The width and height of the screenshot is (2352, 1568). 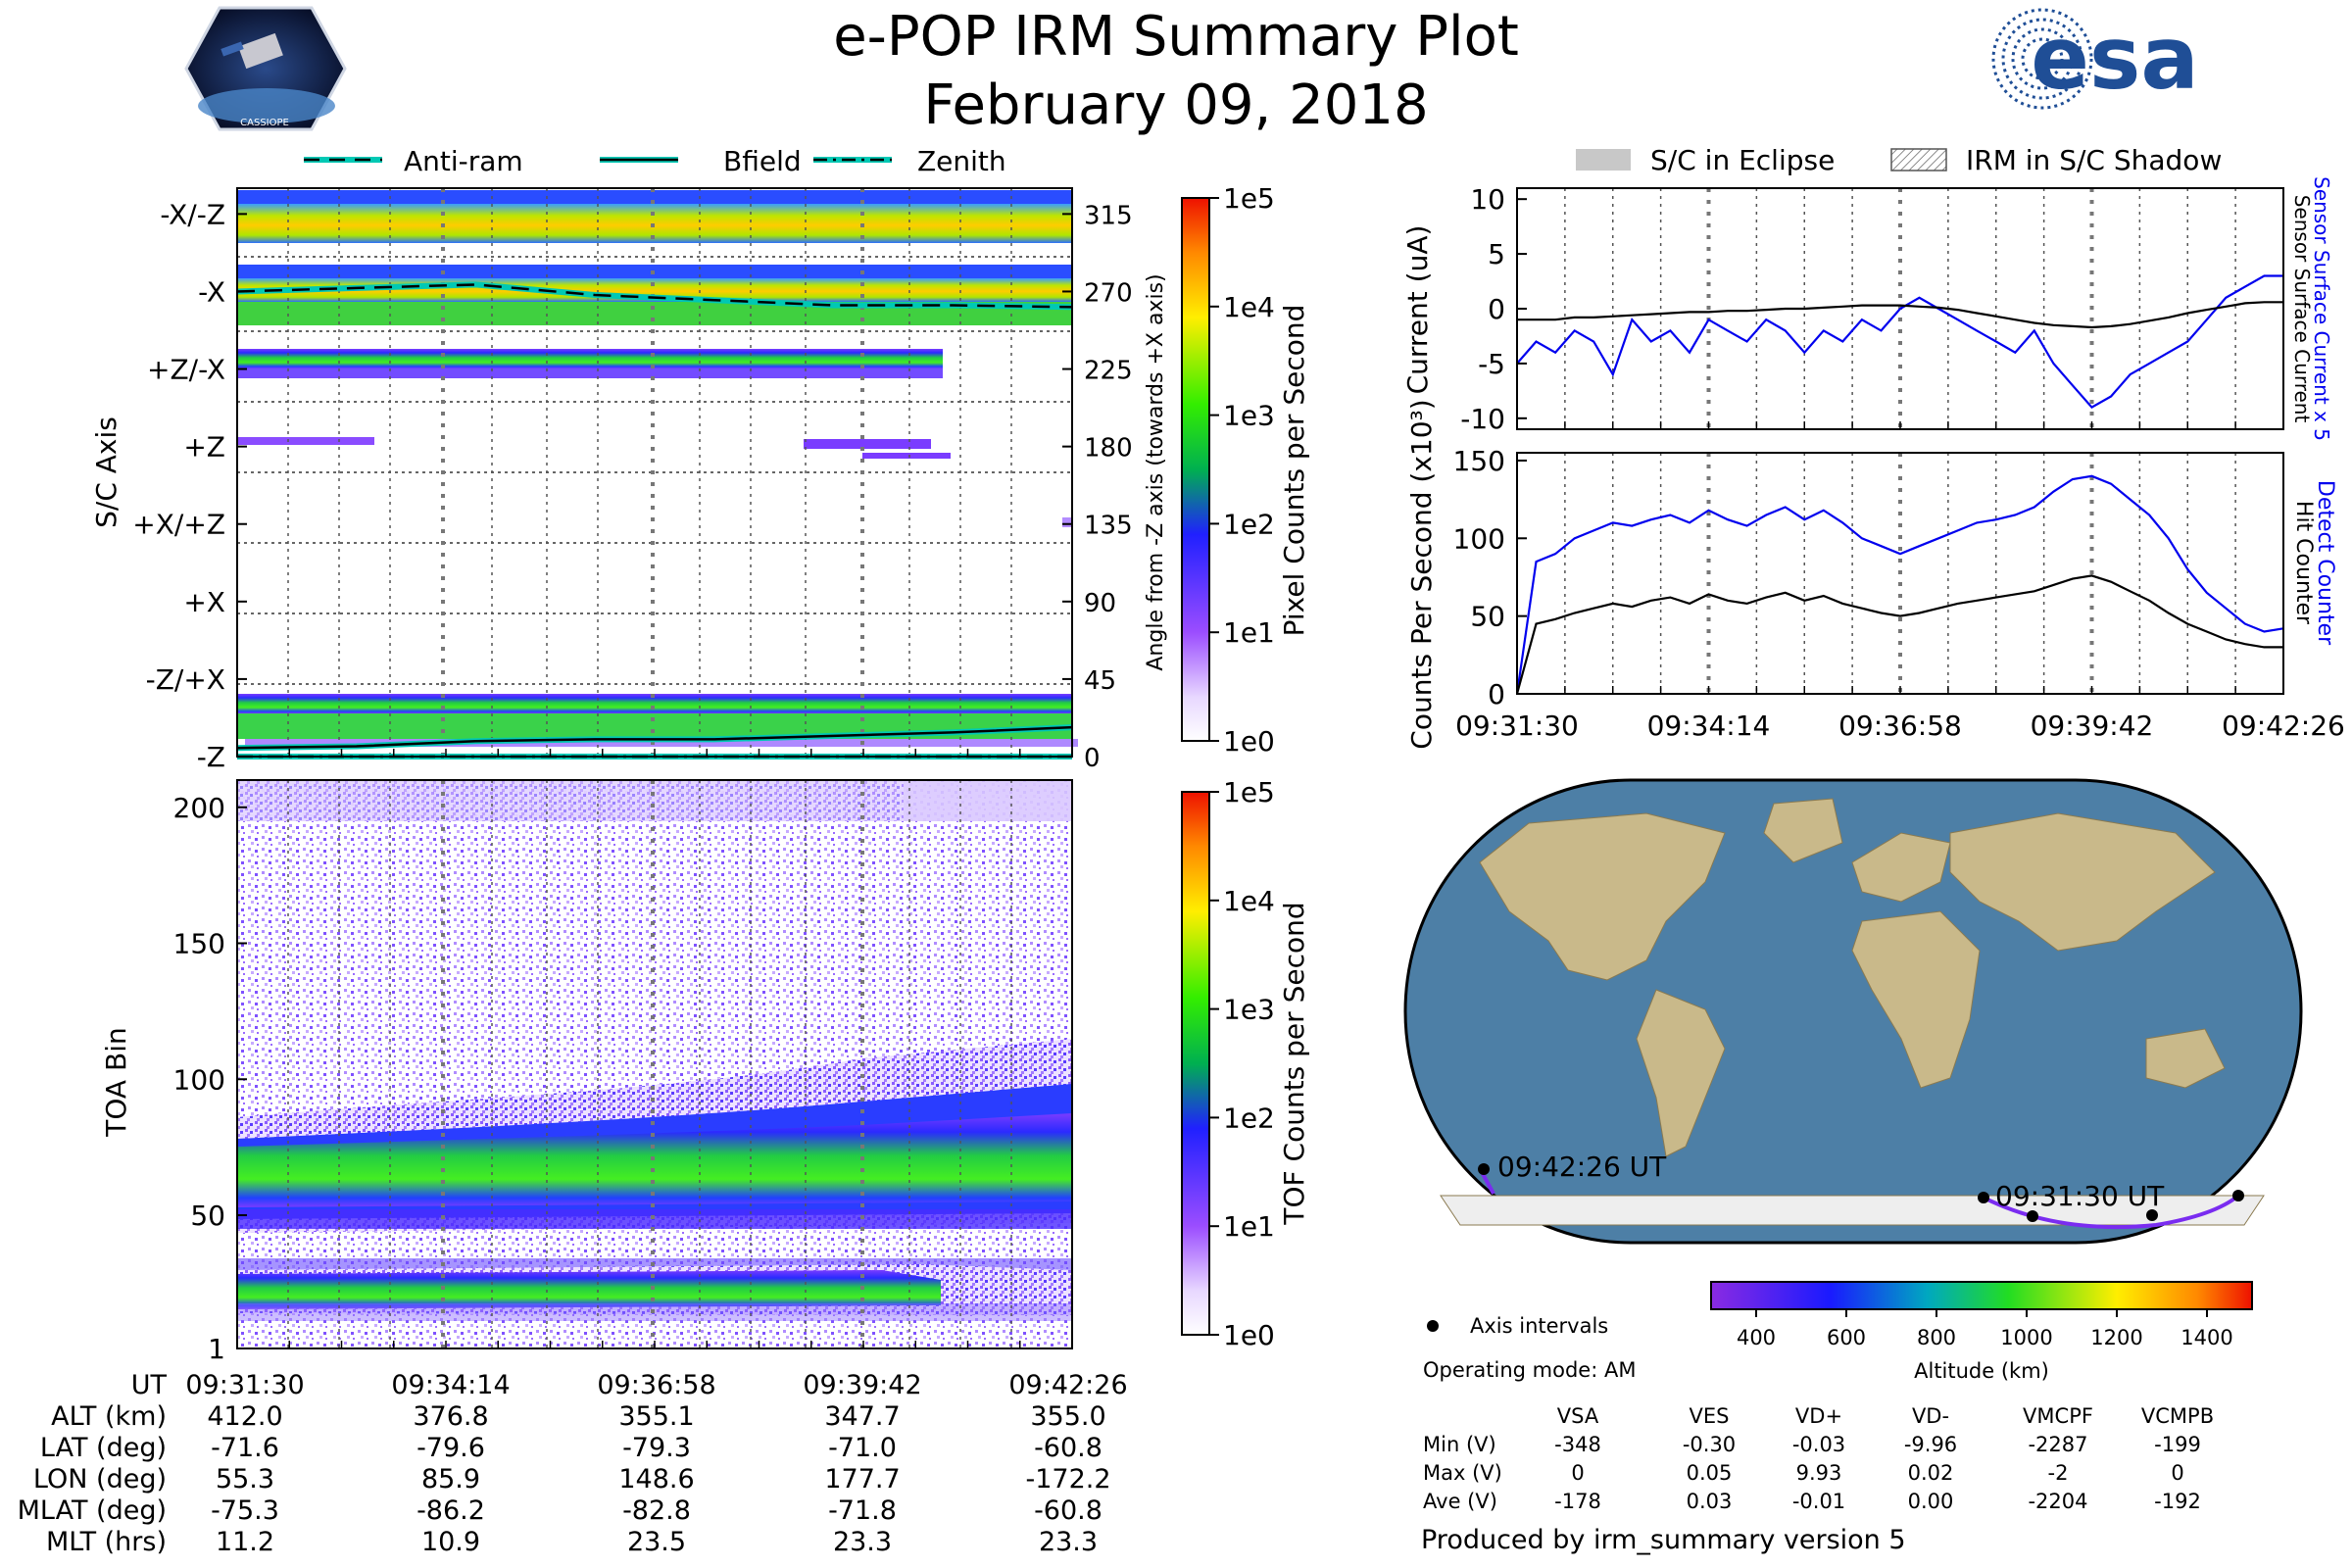 I want to click on ephemeris-row-label: MLAT (deg), so click(x=92, y=1510).